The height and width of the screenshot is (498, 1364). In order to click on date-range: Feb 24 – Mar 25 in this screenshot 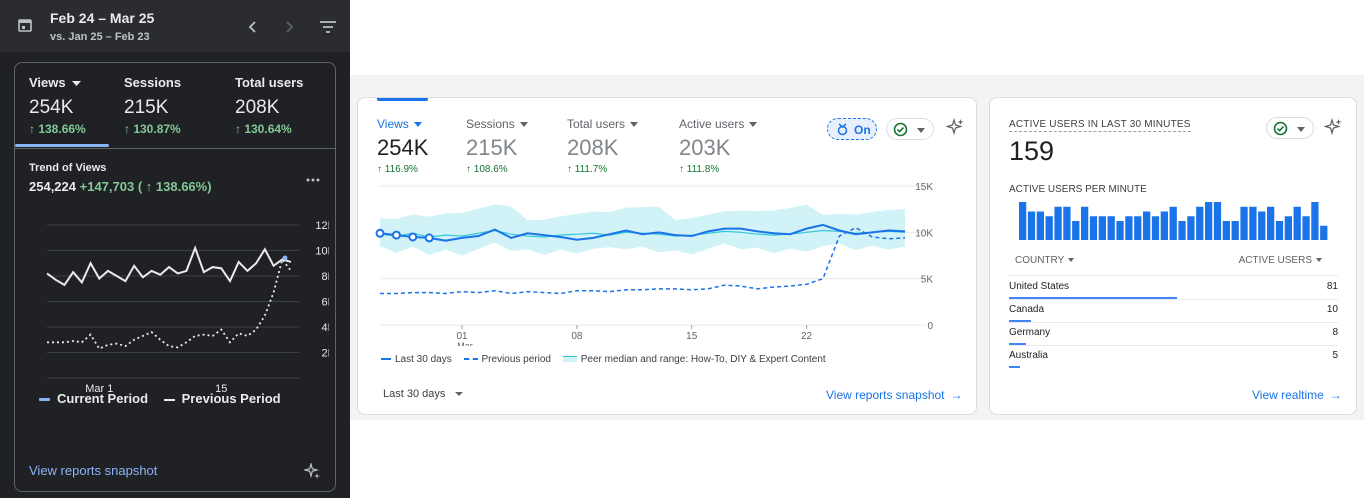, I will do `click(102, 18)`.